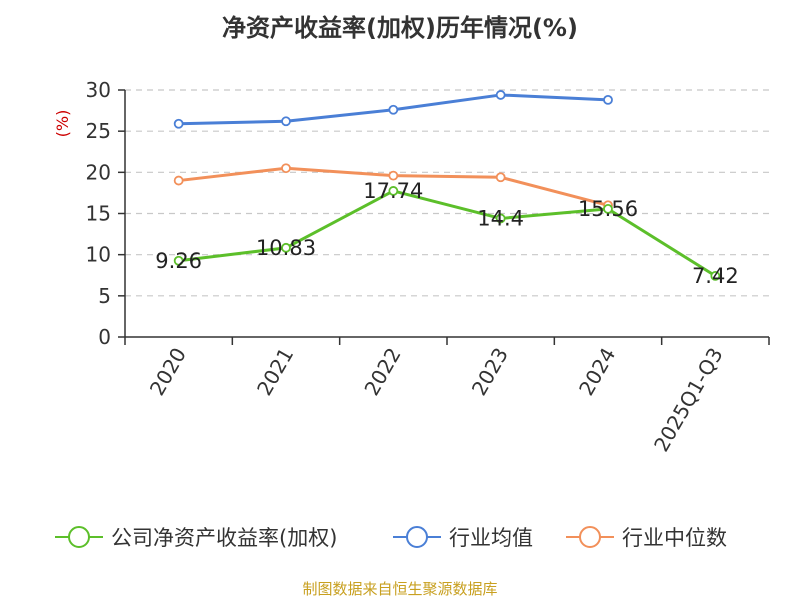  I want to click on legend: 公司净资产收益率(加权) 行业均值 行业中位数, so click(391, 538).